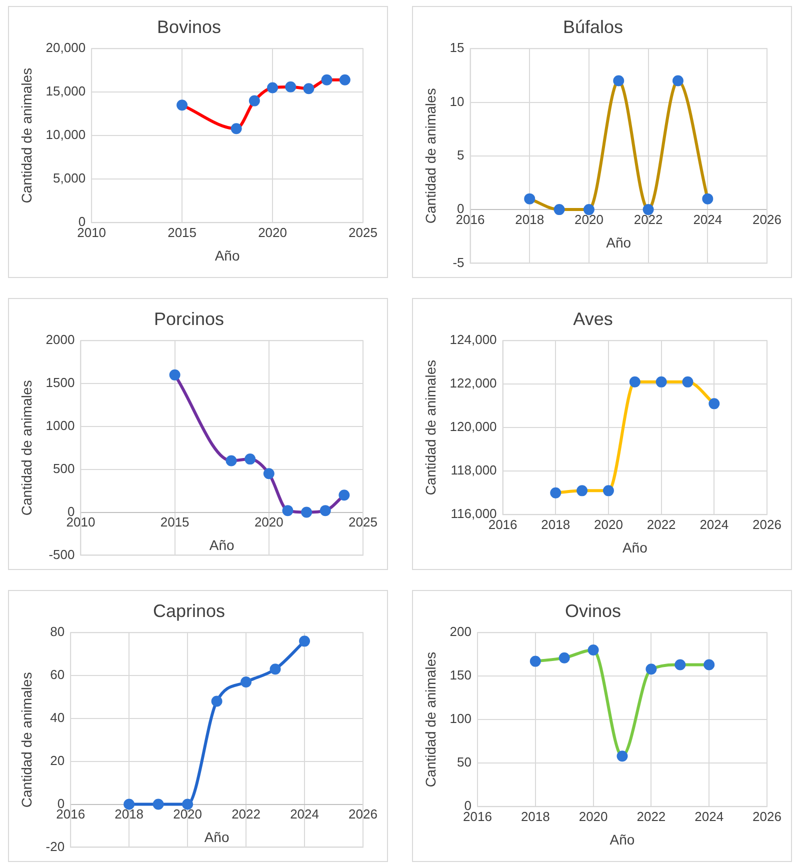  What do you see at coordinates (457, 101) in the screenshot?
I see `y-tick-label: 10` at bounding box center [457, 101].